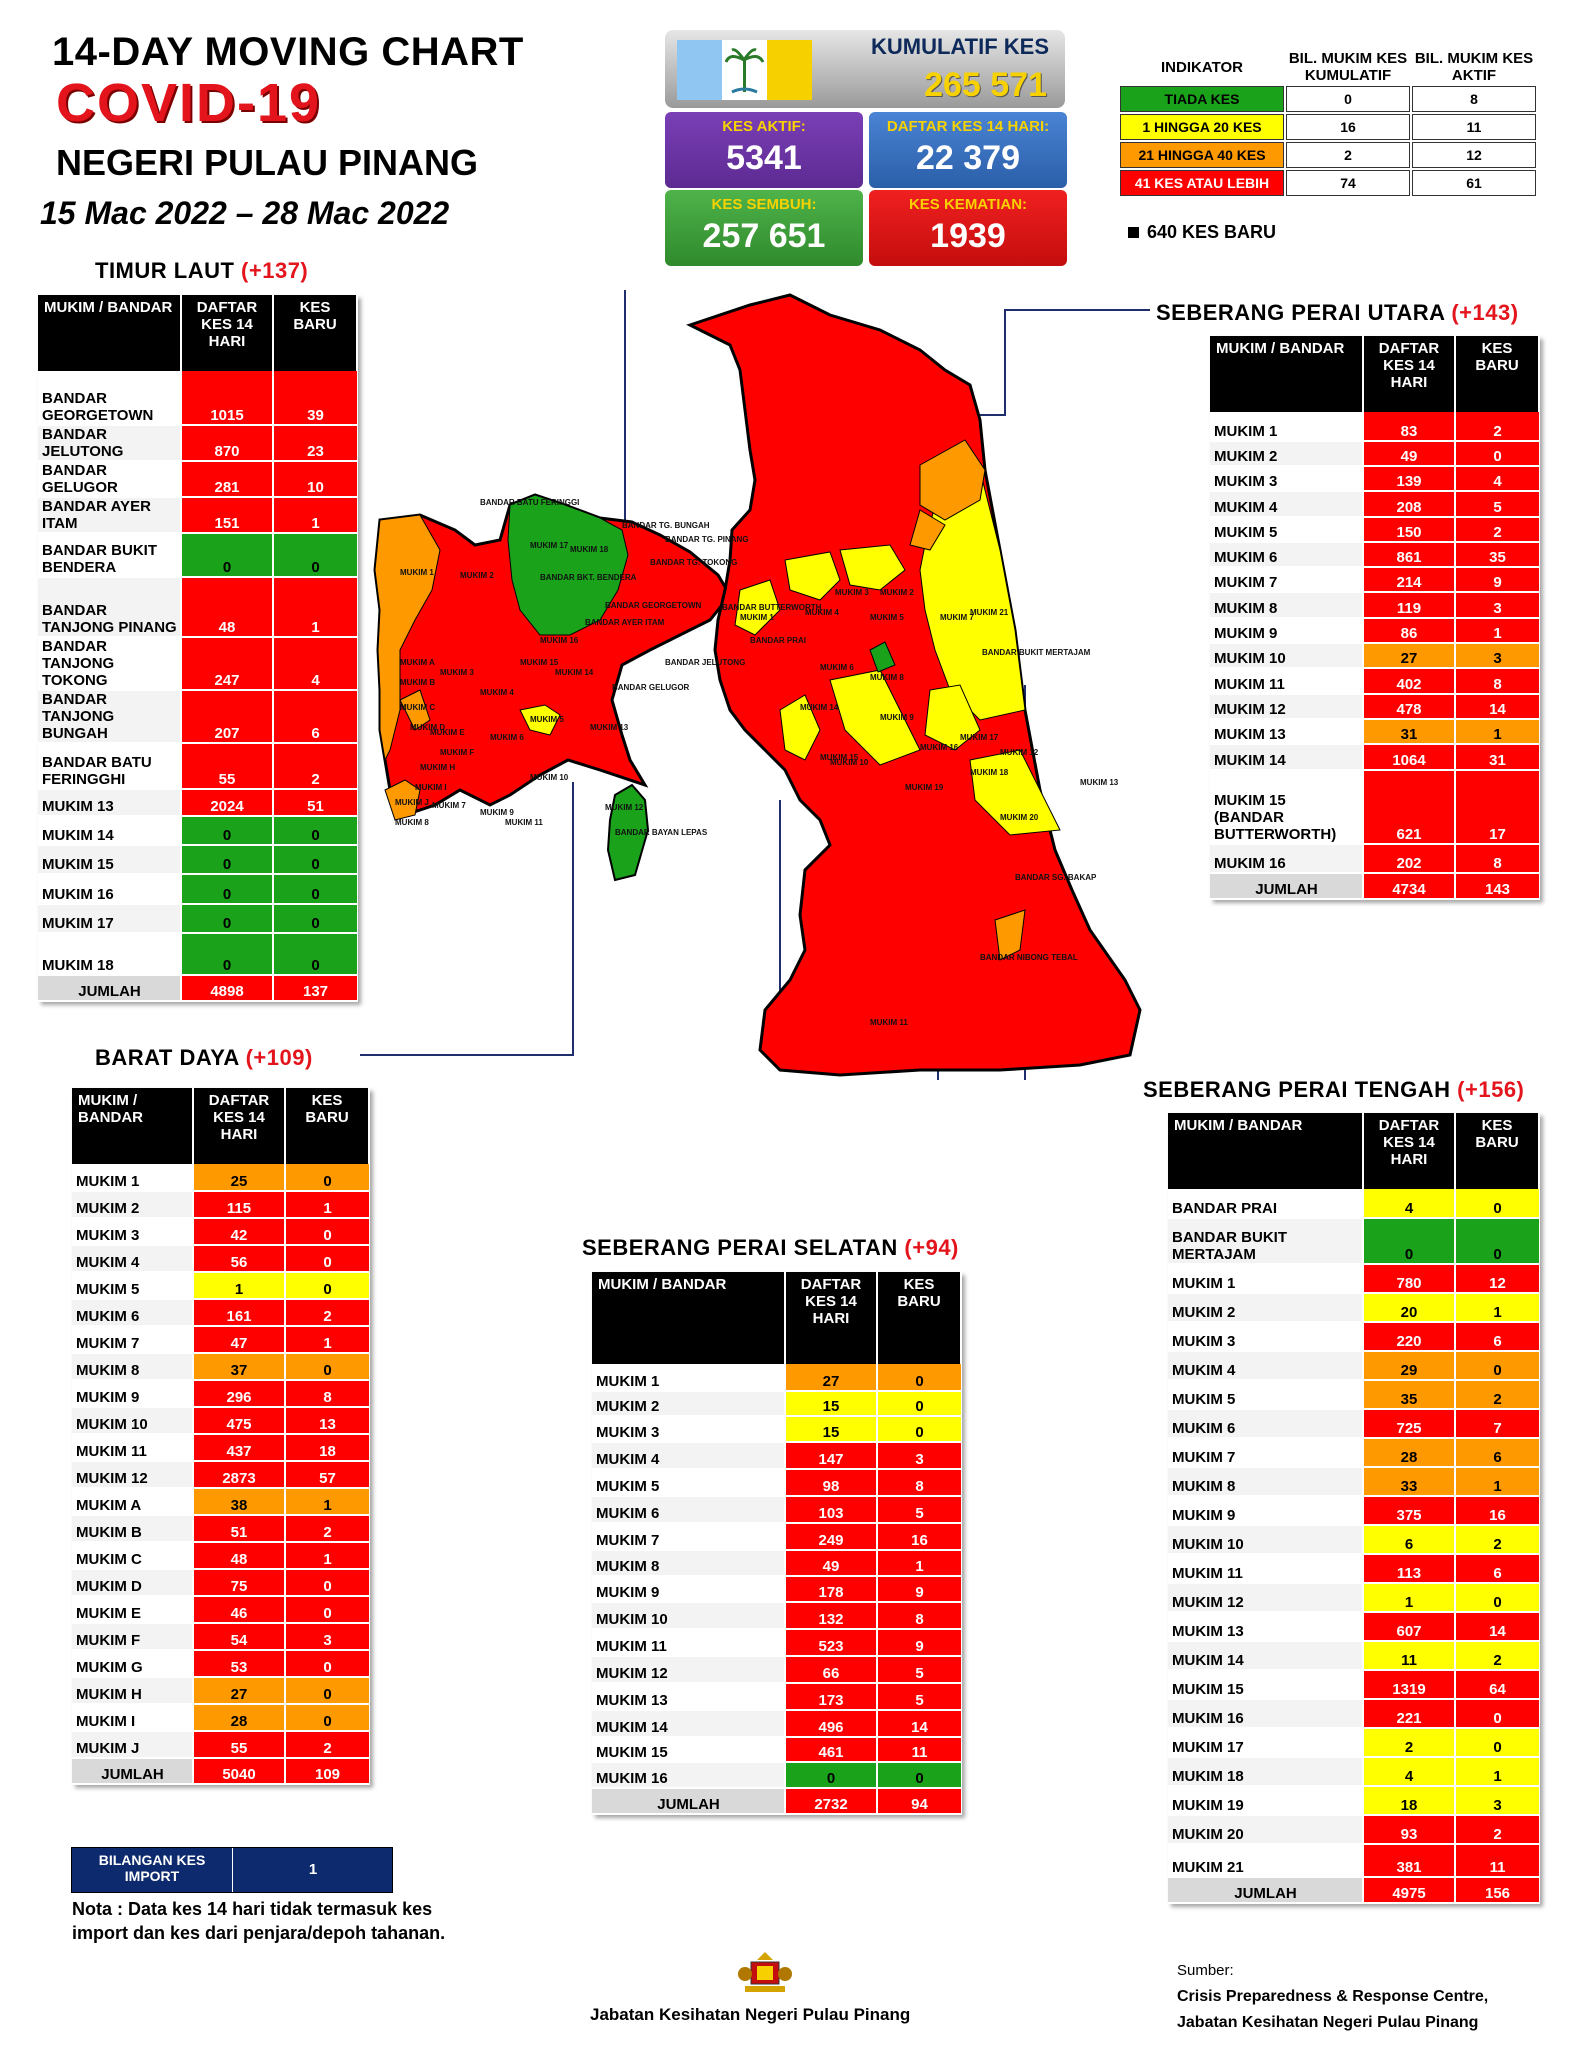 This screenshot has height=2048, width=1593. What do you see at coordinates (109, 717) in the screenshot?
I see `area-name: BANDAR TANJONG BUNGAH` at bounding box center [109, 717].